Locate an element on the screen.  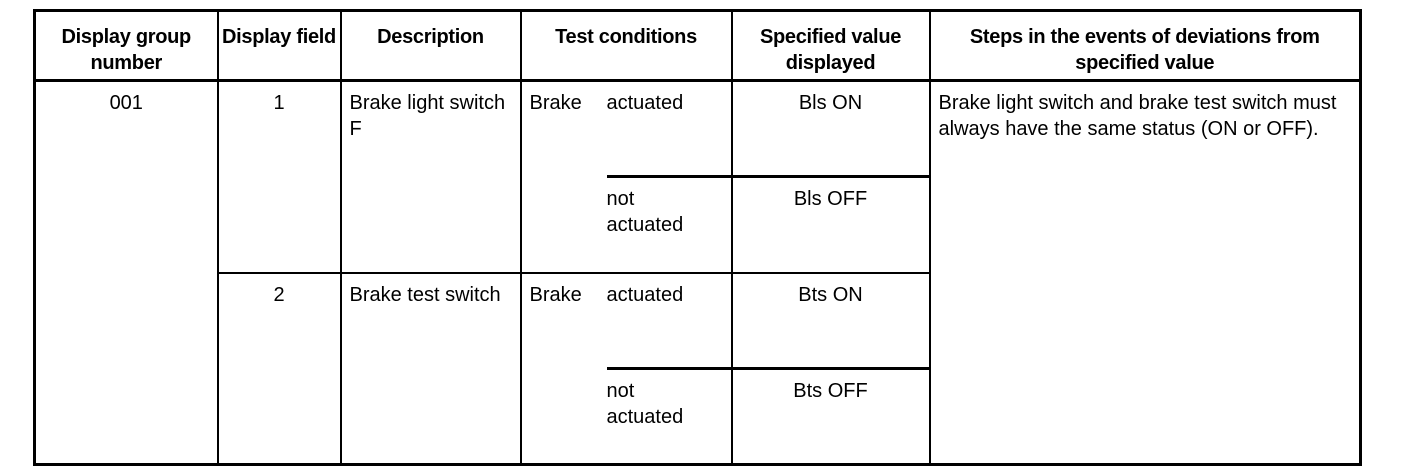
header-display-field: Display field is located at coordinates (279, 45).